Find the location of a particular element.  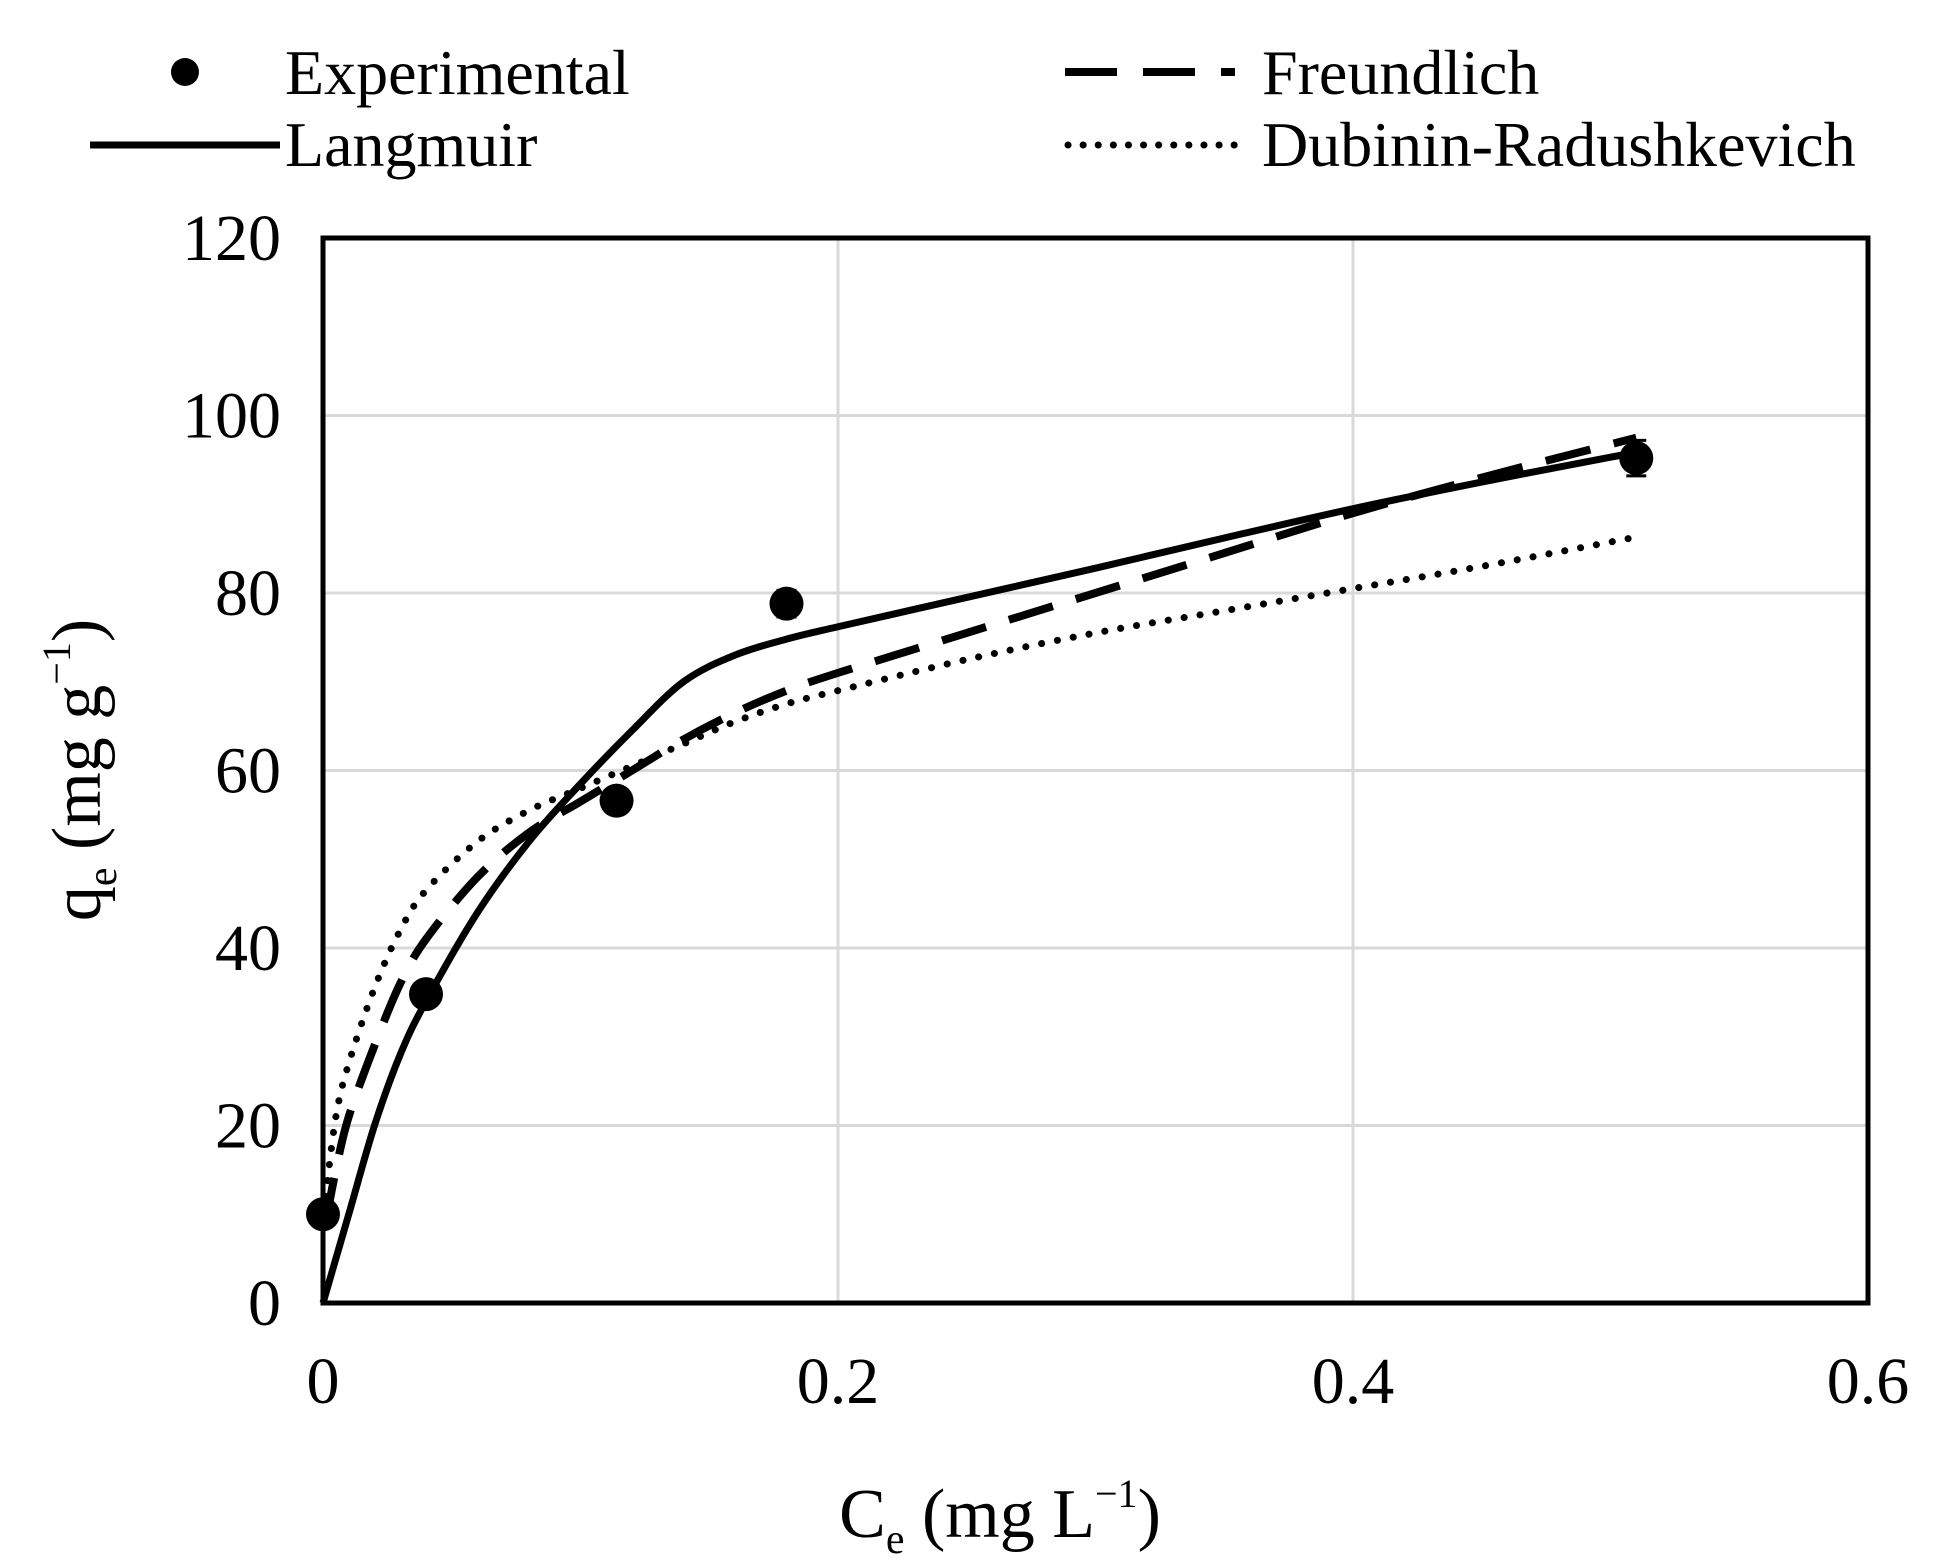

x-axis-label: Ce (mg L−1) is located at coordinates (1000, 1517).